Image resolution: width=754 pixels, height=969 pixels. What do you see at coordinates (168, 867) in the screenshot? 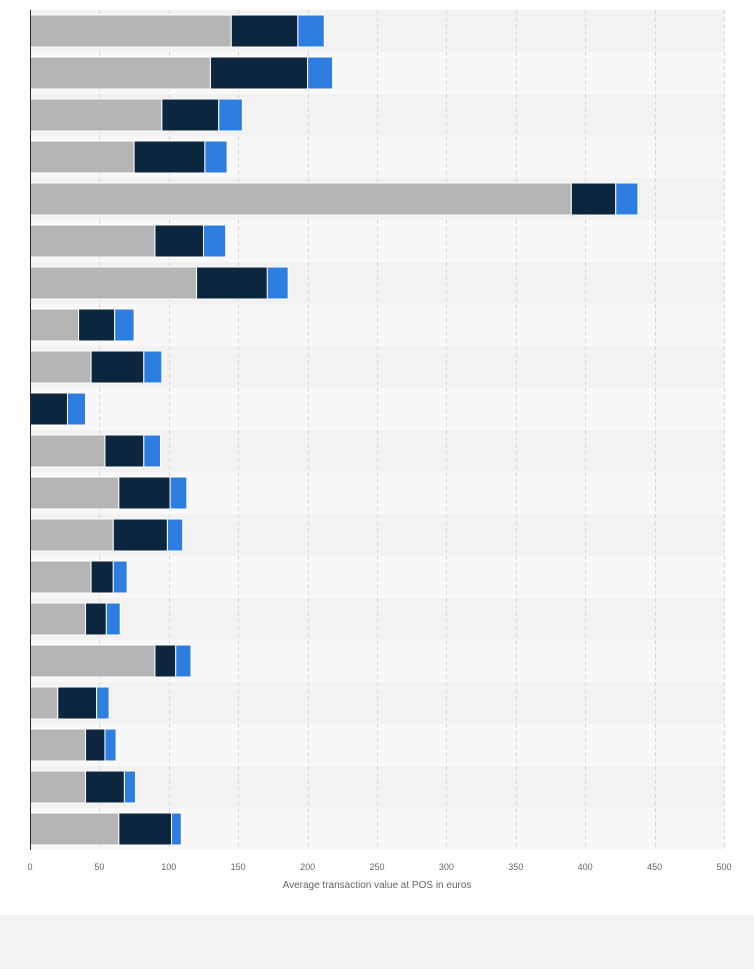
I see `x-tick-label: 100` at bounding box center [168, 867].